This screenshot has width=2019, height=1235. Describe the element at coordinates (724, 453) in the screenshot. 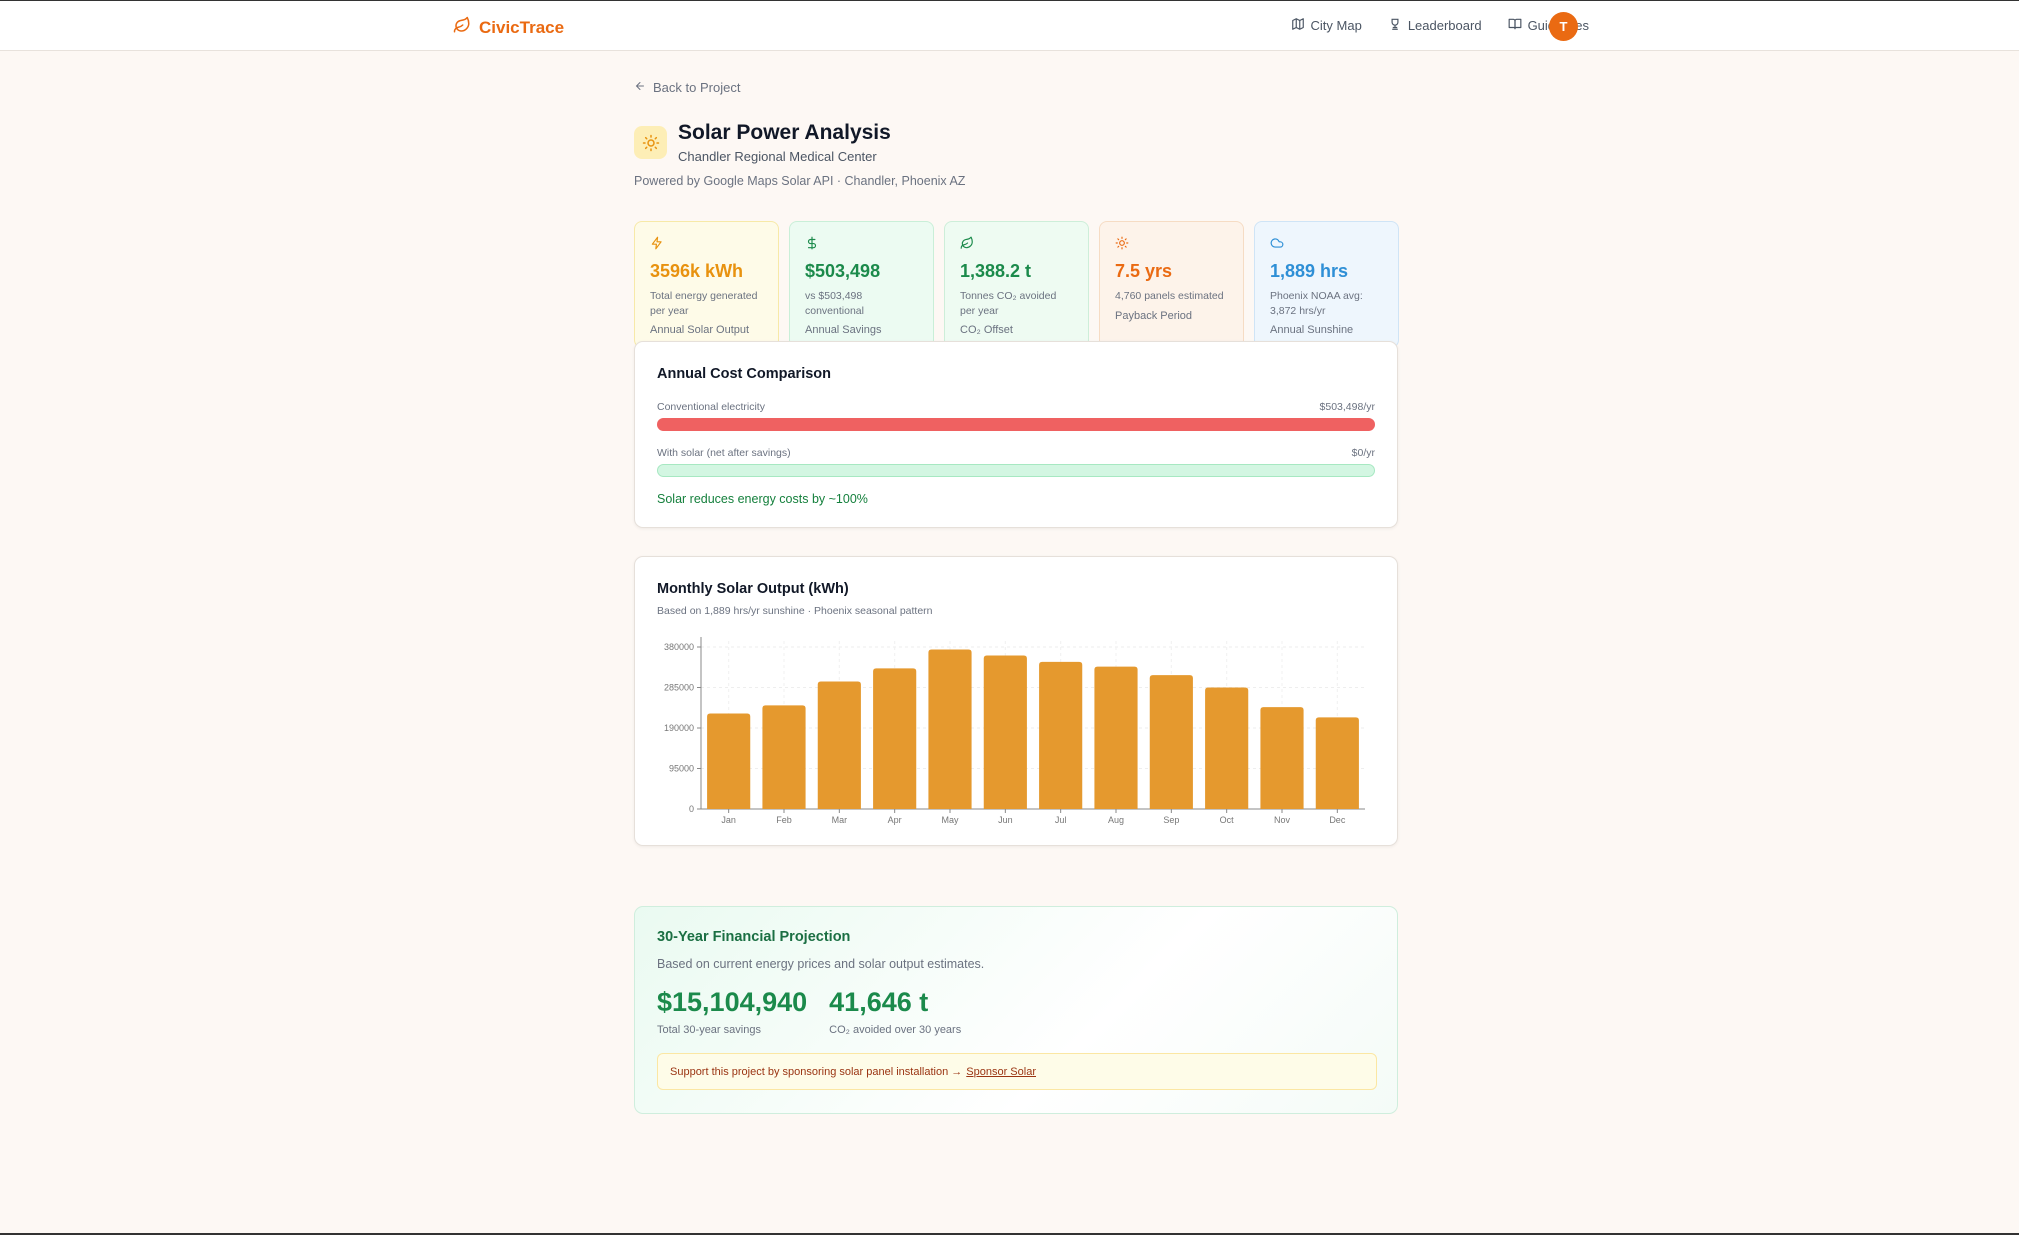

I see `solar-label: With solar (net after savings)` at that location.